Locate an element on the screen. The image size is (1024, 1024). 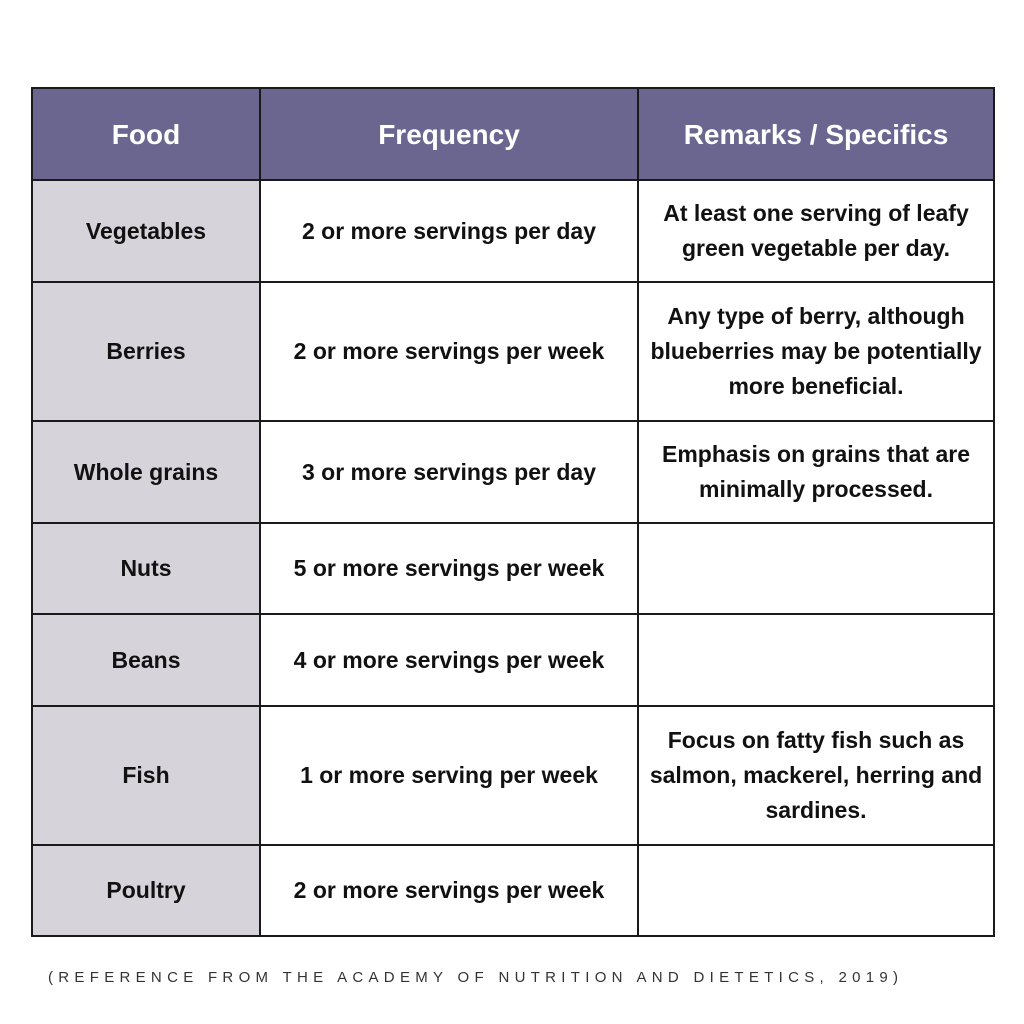
table-row: Nuts 5 or more servings per week is located at coordinates (513, 568).